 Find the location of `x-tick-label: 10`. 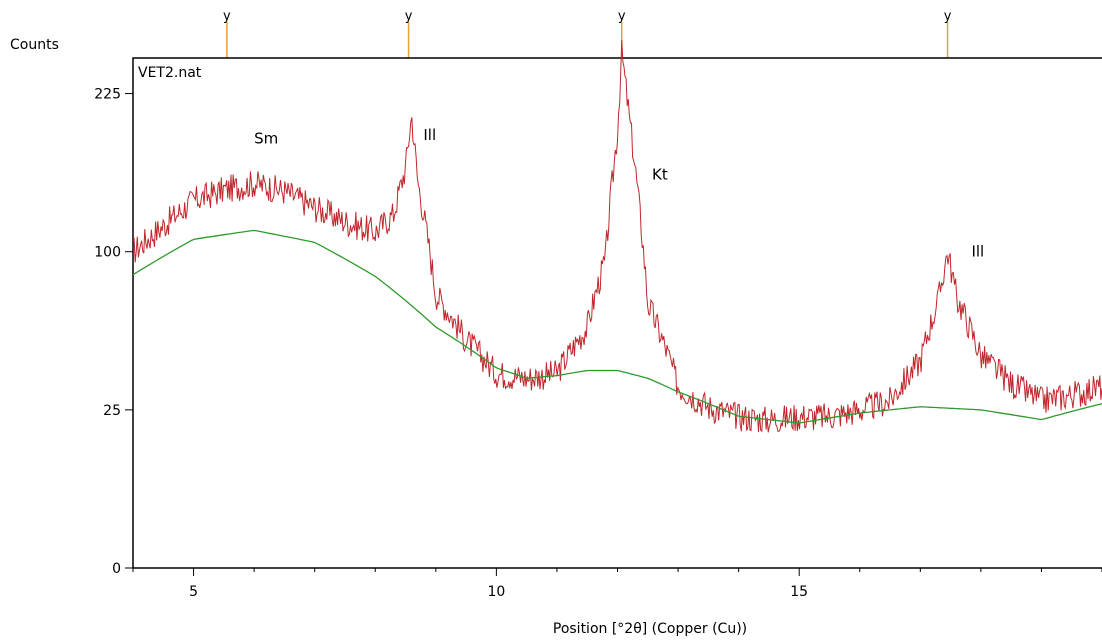

x-tick-label: 10 is located at coordinates (496, 592).